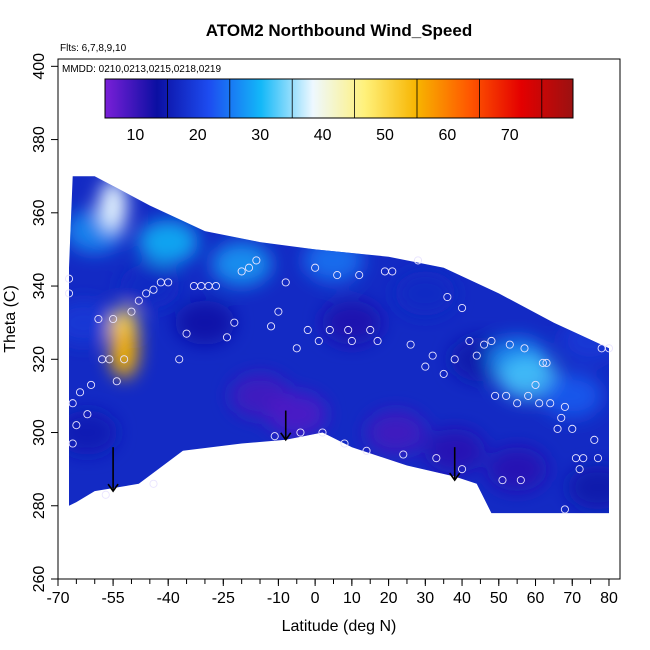 This screenshot has width=650, height=650. What do you see at coordinates (57, 598) in the screenshot?
I see `x-tick-label: -70` at bounding box center [57, 598].